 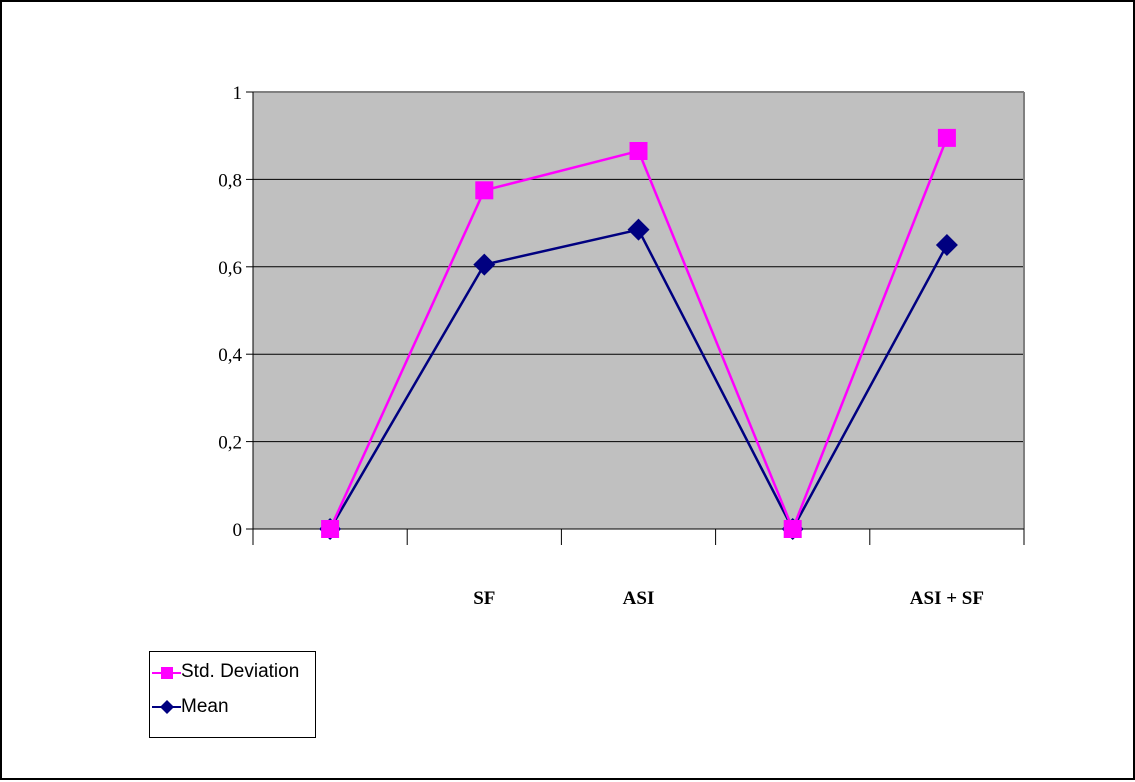 I want to click on x-category-label: SF, so click(x=484, y=598).